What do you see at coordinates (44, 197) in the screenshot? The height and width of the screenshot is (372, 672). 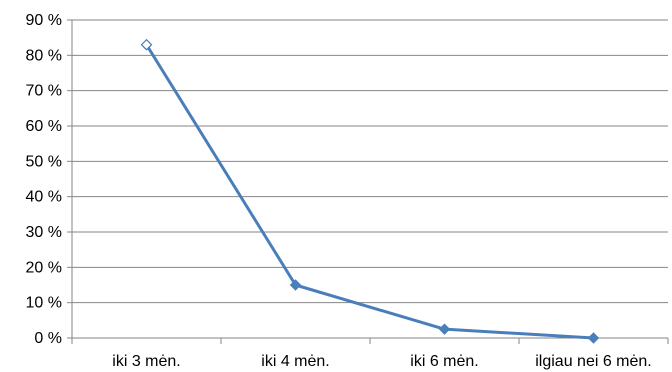 I see `y-tick-label: 40 %` at bounding box center [44, 197].